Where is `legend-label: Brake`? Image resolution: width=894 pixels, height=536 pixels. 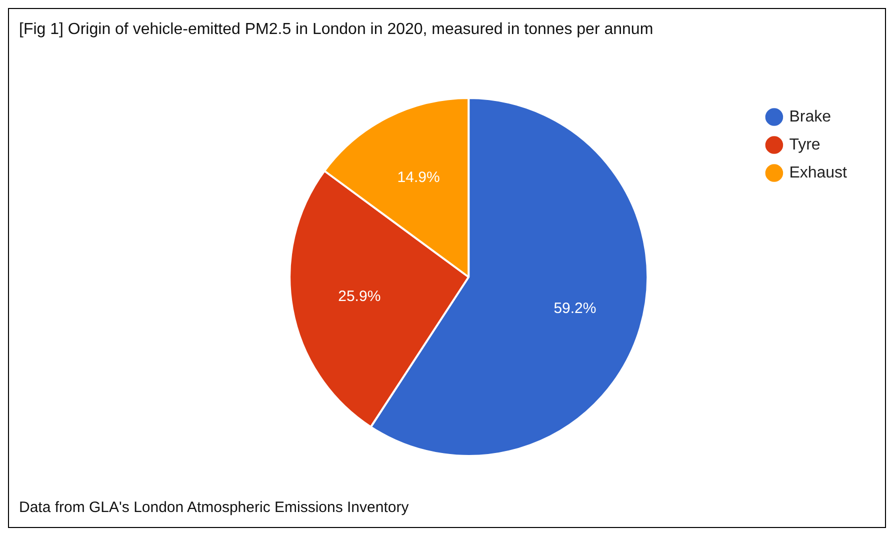
legend-label: Brake is located at coordinates (810, 117).